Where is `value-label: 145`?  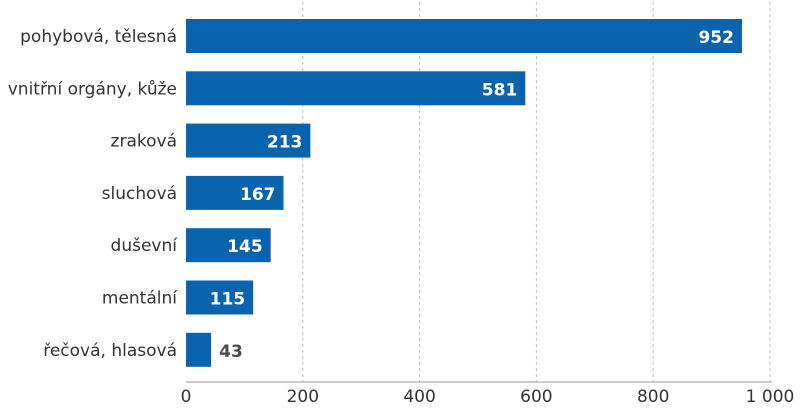 value-label: 145 is located at coordinates (245, 247).